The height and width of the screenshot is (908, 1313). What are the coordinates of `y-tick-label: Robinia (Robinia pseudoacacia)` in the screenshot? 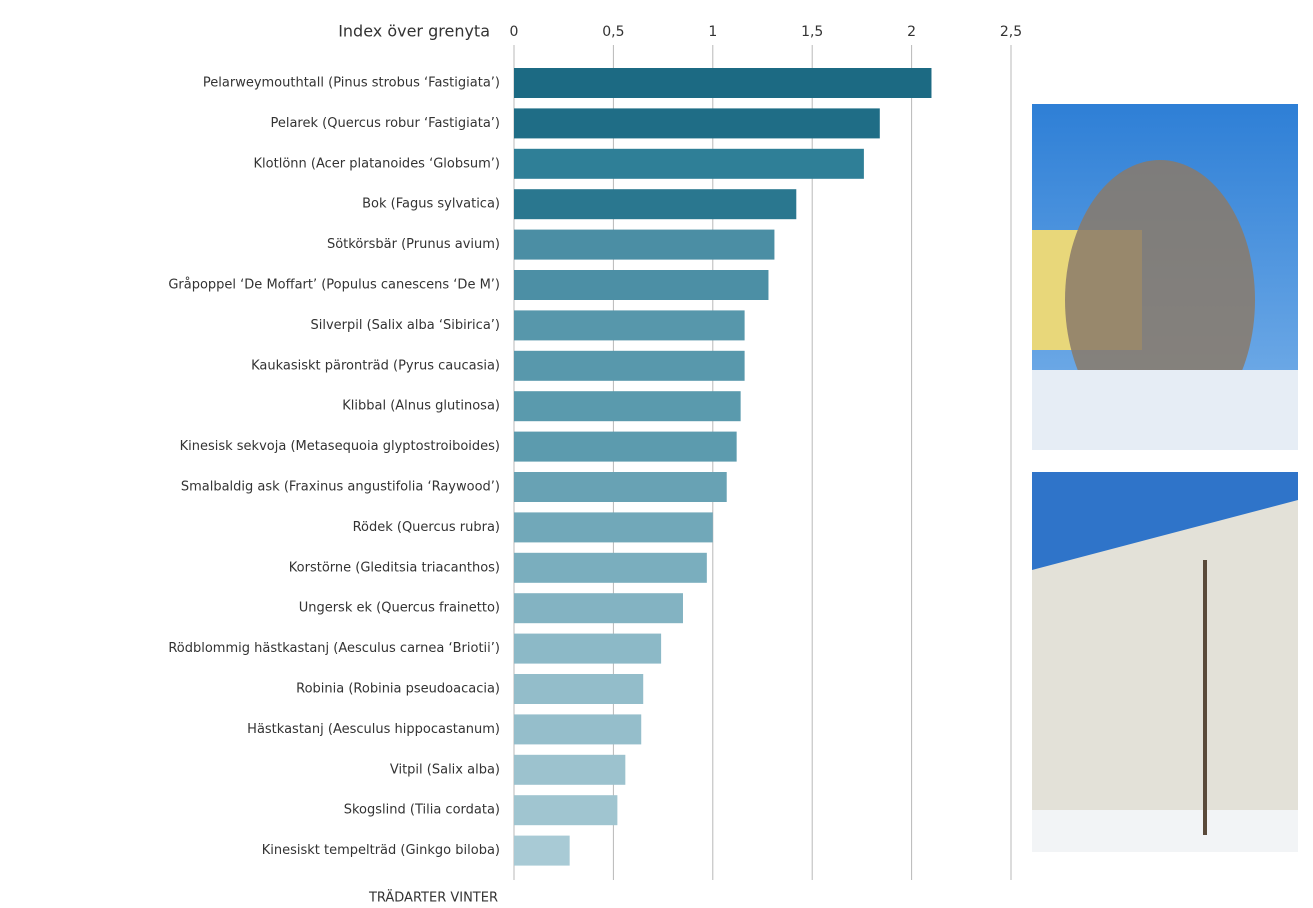 It's located at (398, 689).